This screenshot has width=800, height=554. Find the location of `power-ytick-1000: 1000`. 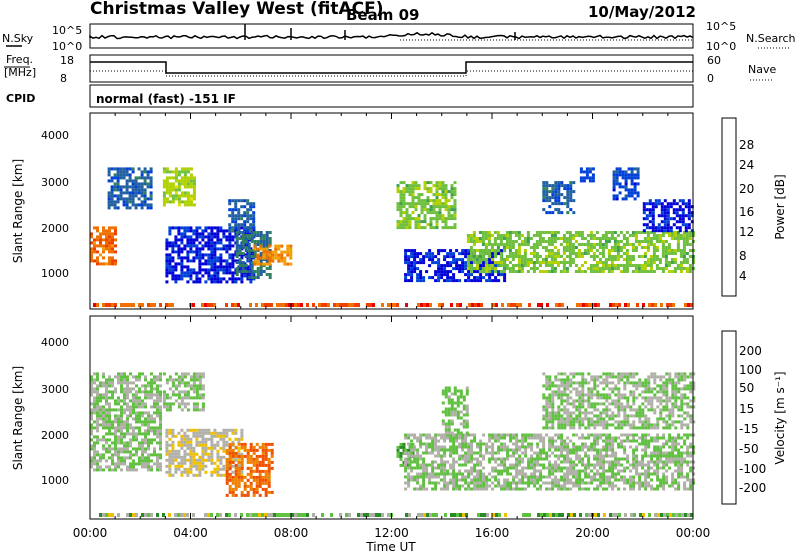

power-ytick-1000: 1000 is located at coordinates (55, 273).